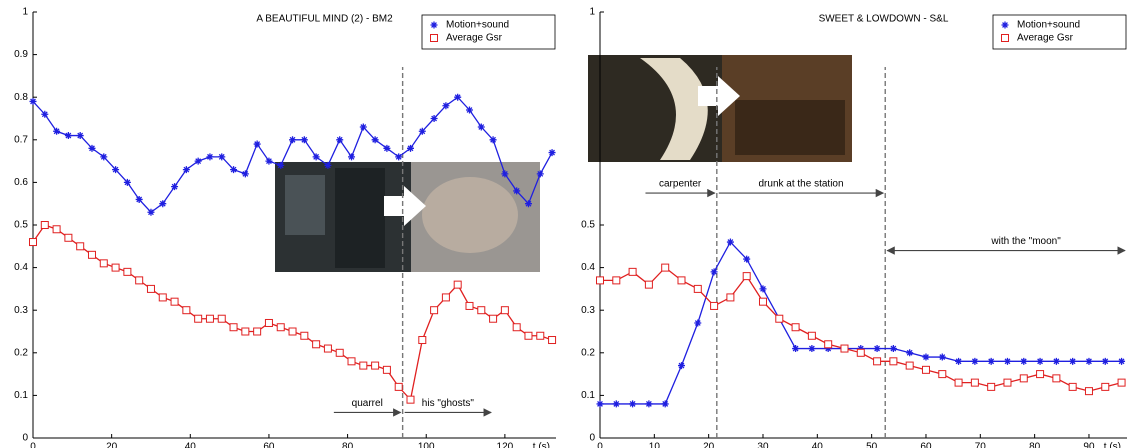 The height and width of the screenshot is (448, 1128). I want to click on y-tick-label: 1, so click(25, 12).